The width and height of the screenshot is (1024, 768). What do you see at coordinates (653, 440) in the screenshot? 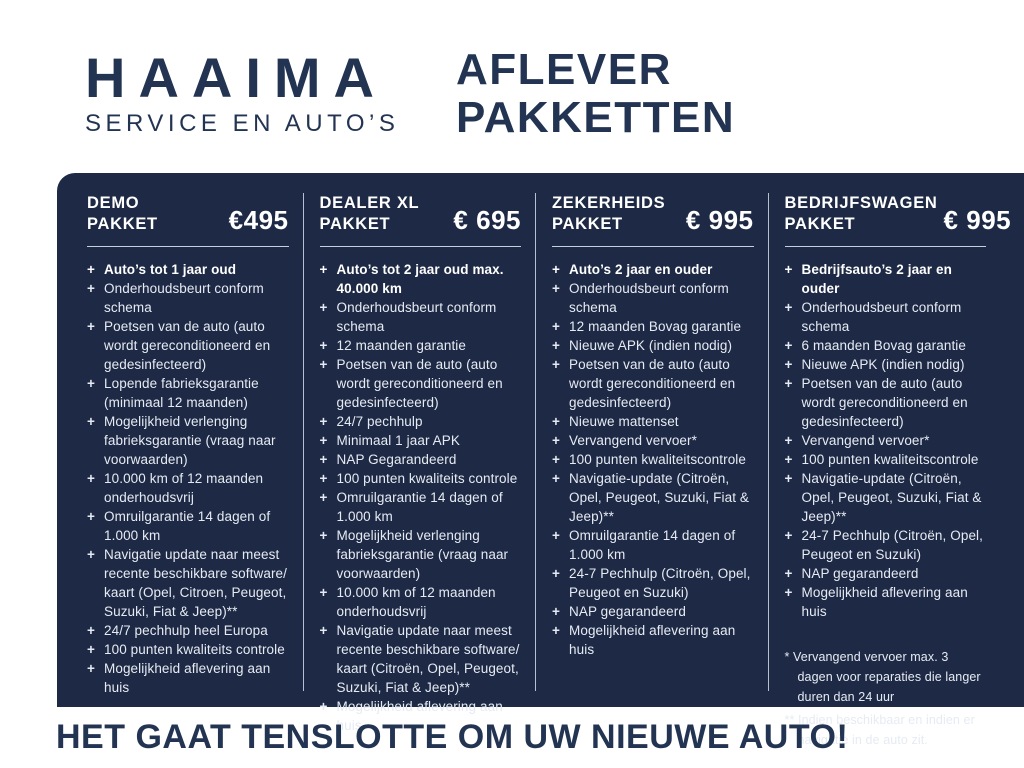
I see `package-benefit: + Vervangend vervoer*` at bounding box center [653, 440].